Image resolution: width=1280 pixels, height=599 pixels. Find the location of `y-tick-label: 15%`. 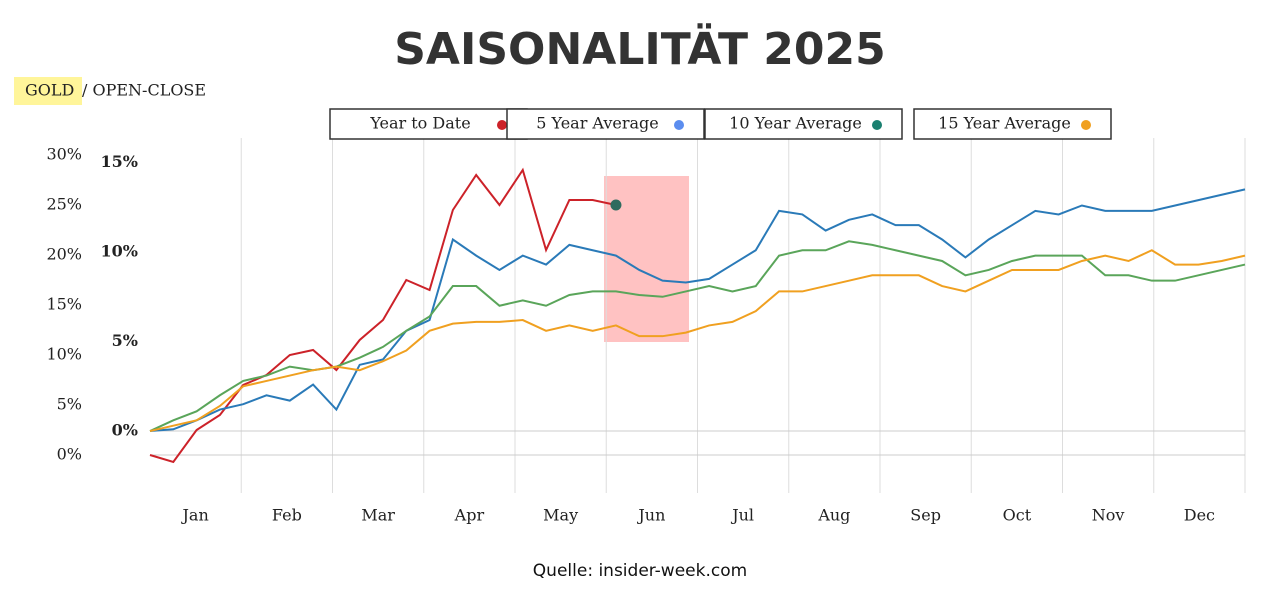

y-tick-label: 15% is located at coordinates (64, 304).